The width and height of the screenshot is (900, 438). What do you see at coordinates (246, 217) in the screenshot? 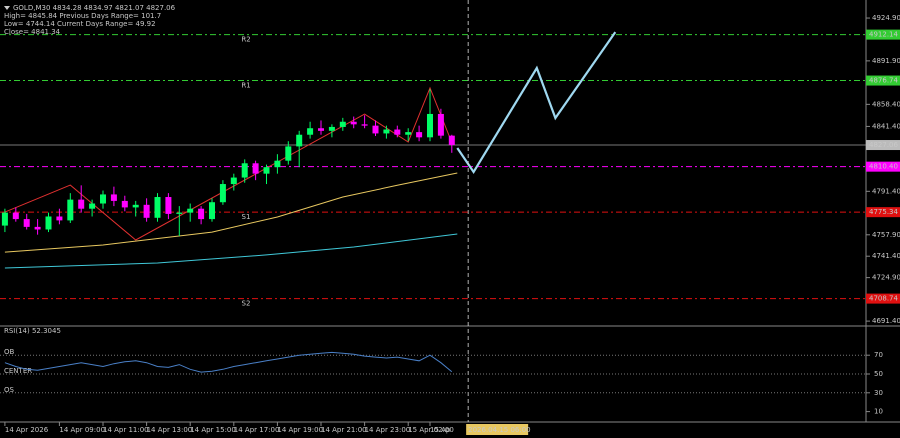
I see `level-name: S1` at bounding box center [246, 217].